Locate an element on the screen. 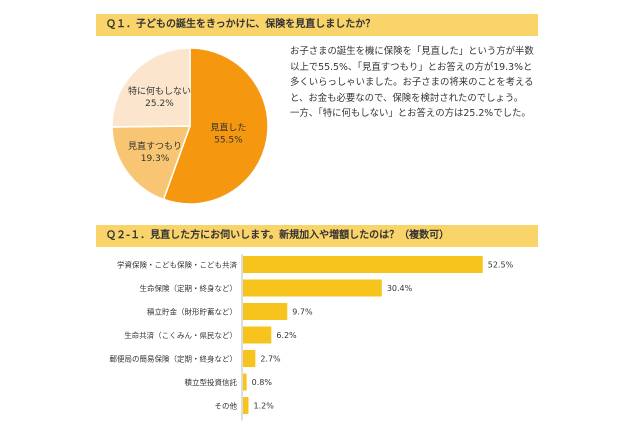 The width and height of the screenshot is (640, 426). pie-slice-value: 19.3% is located at coordinates (155, 159).